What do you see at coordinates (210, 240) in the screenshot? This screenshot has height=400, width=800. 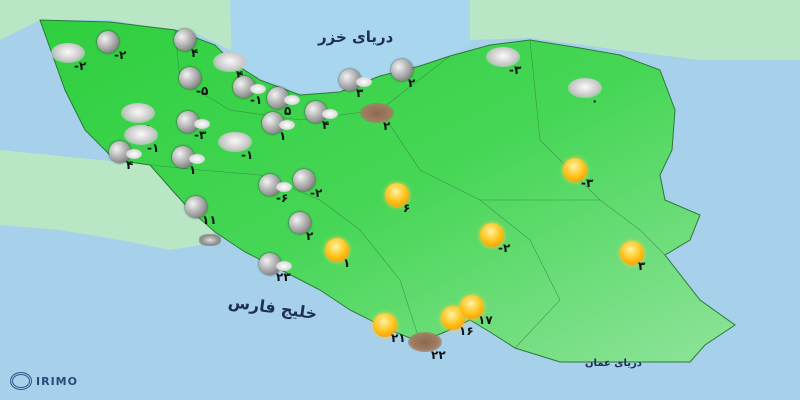 I see `storm-icon` at bounding box center [210, 240].